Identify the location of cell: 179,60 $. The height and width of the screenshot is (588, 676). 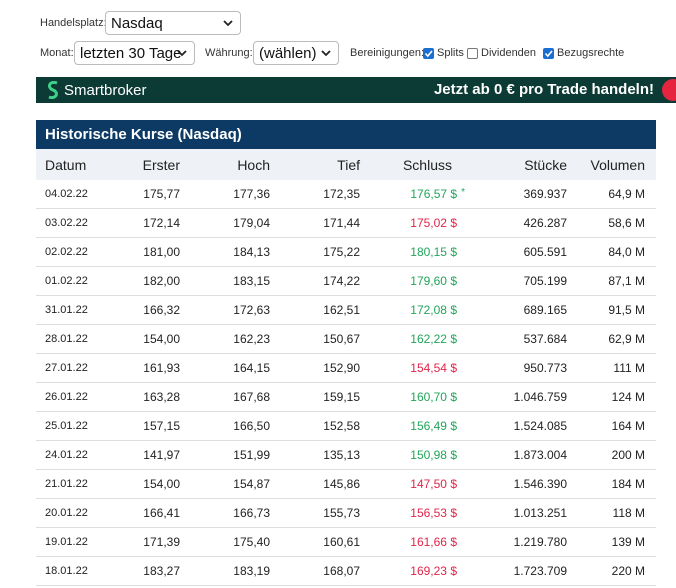
(423, 281).